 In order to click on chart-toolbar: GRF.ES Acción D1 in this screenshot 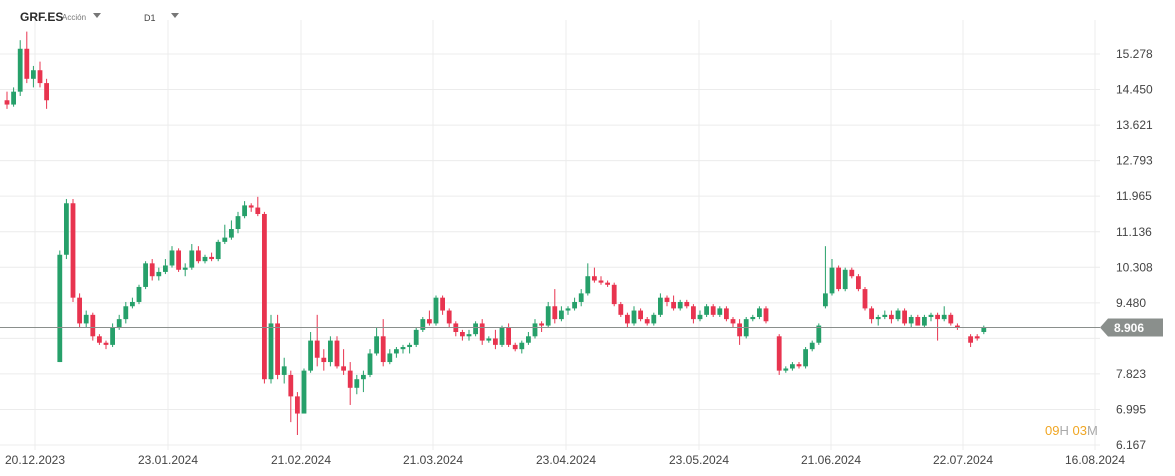, I will do `click(210, 18)`.